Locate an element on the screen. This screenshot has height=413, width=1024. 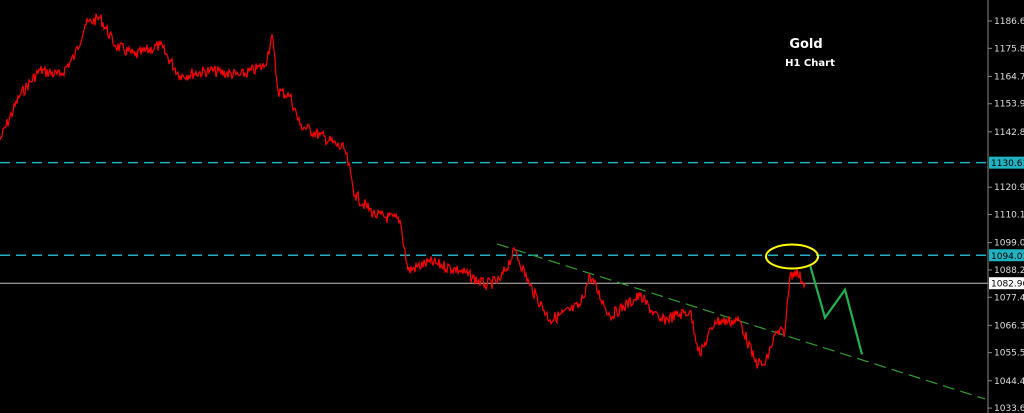
forecast-path is located at coordinates (836, 309).